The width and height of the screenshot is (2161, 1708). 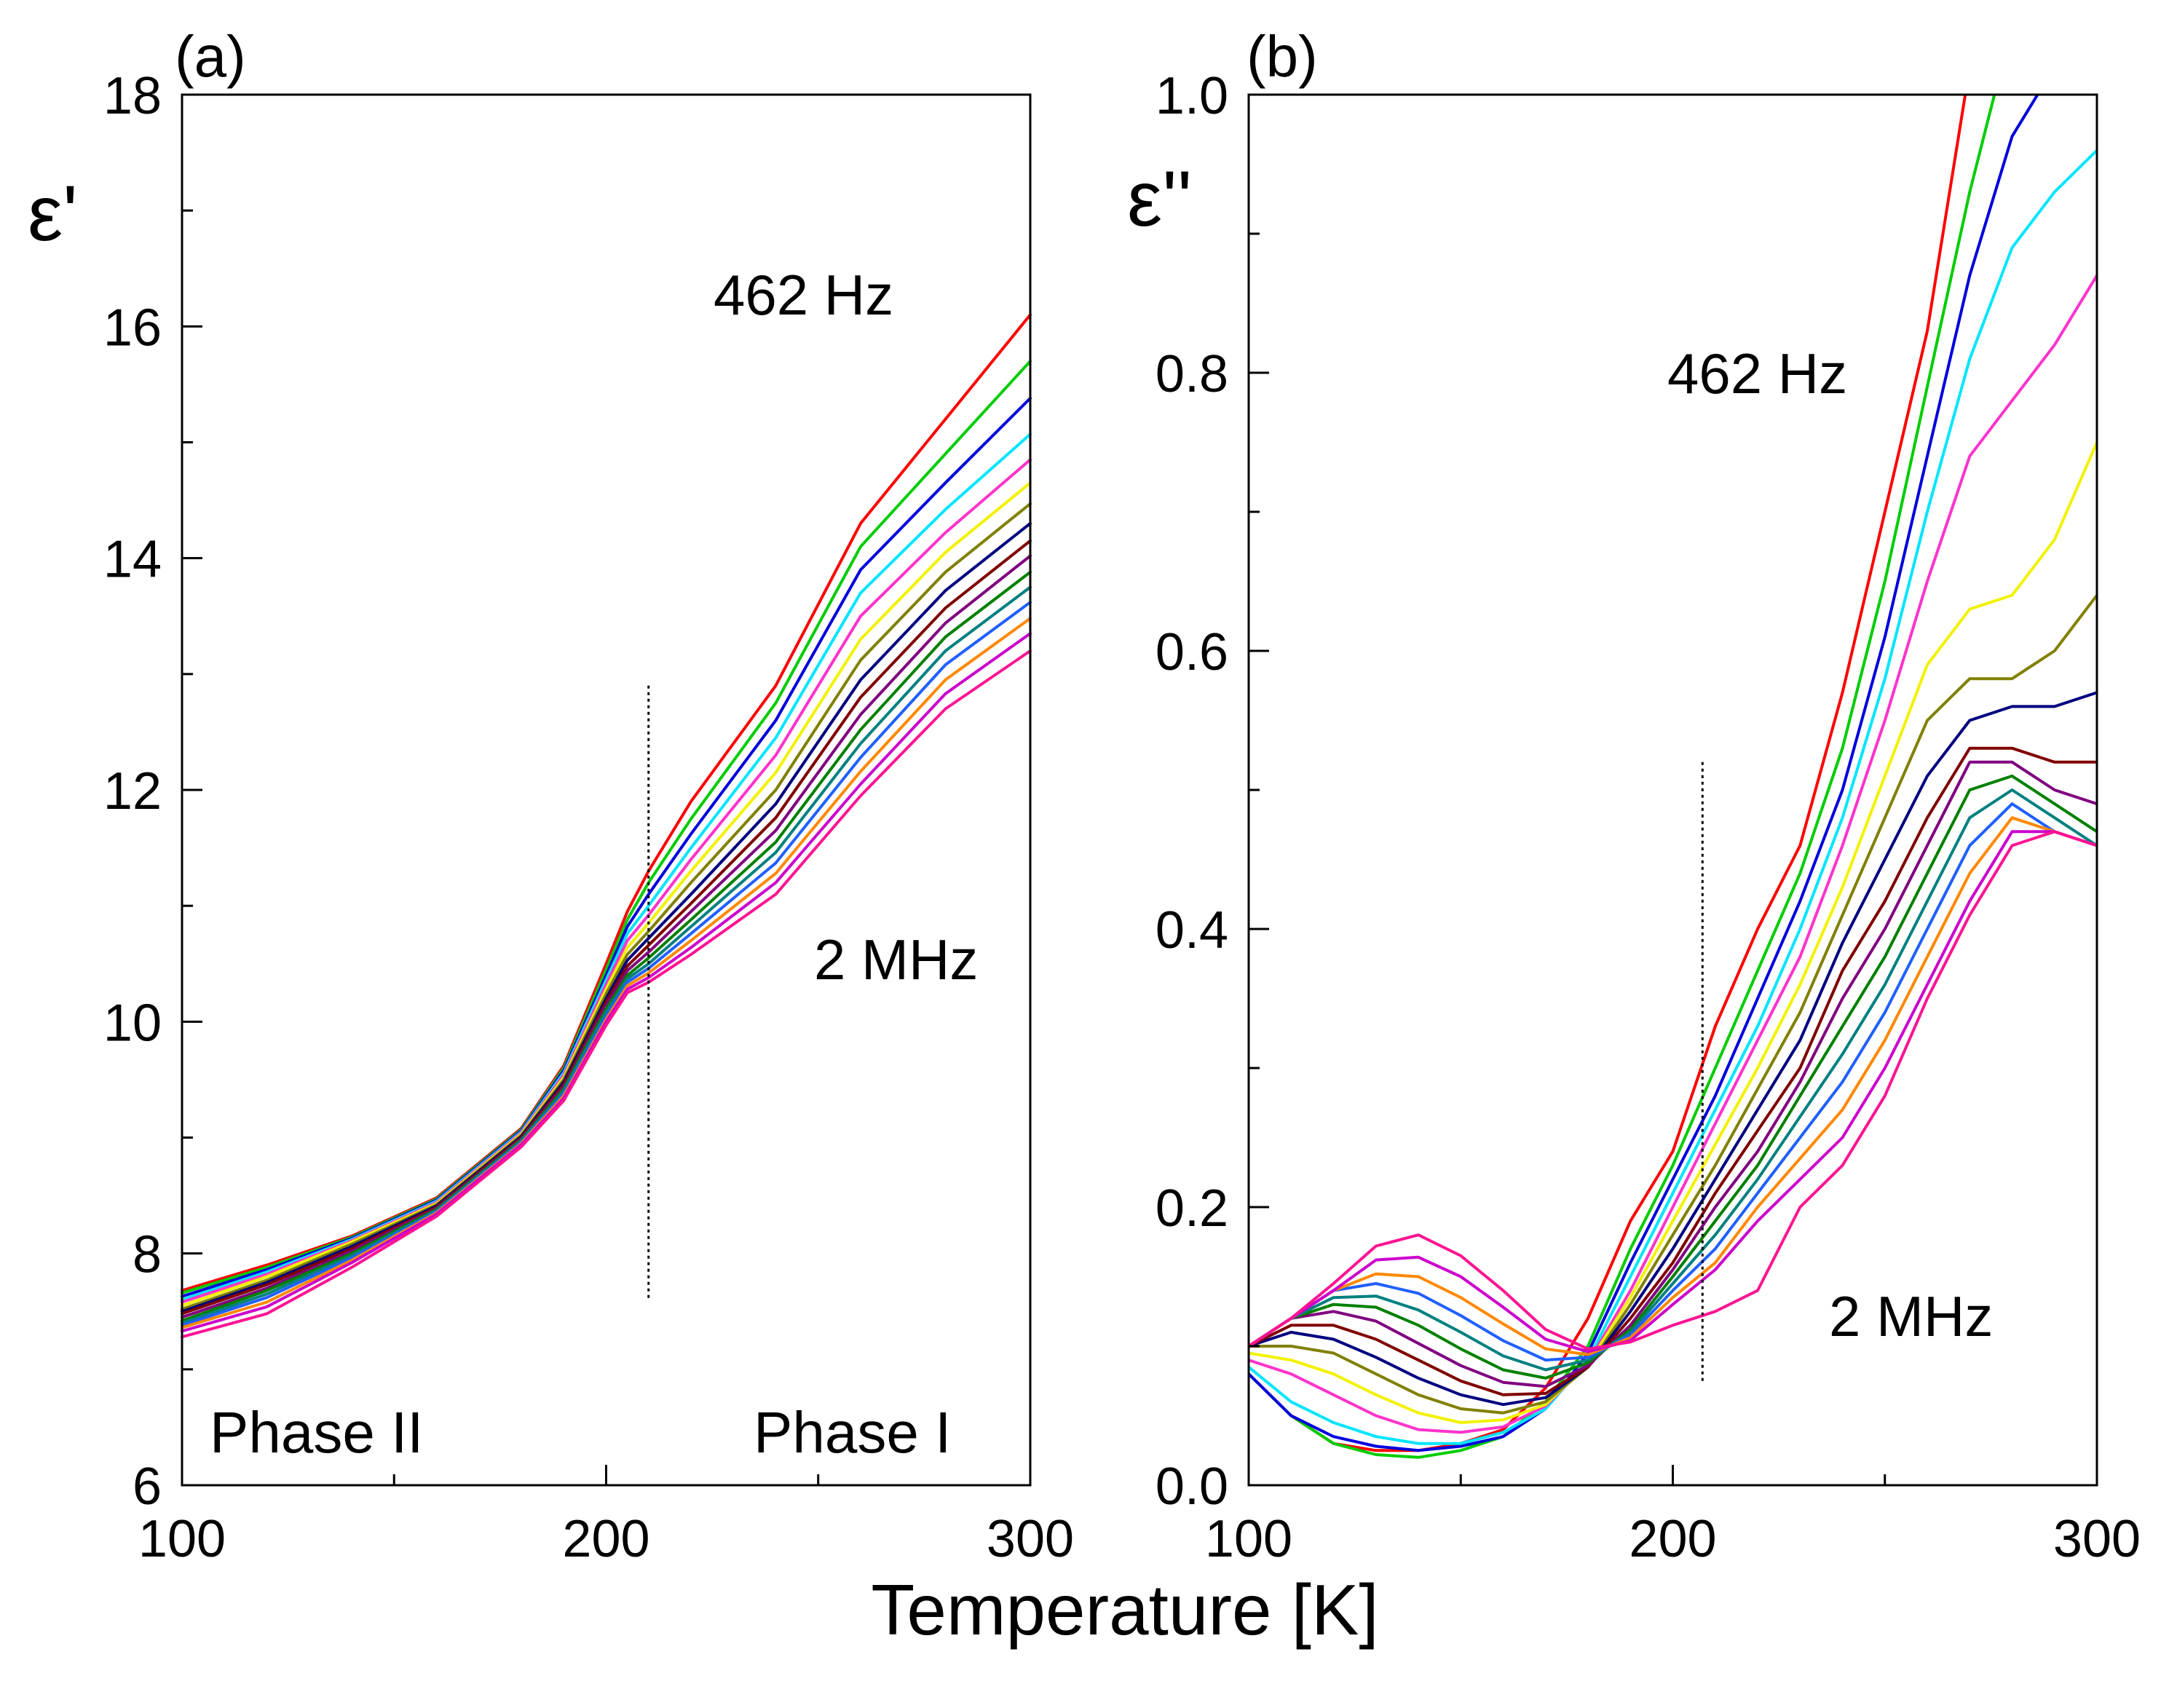 What do you see at coordinates (1125, 1610) in the screenshot?
I see `x-axis-label: Temperature [K]` at bounding box center [1125, 1610].